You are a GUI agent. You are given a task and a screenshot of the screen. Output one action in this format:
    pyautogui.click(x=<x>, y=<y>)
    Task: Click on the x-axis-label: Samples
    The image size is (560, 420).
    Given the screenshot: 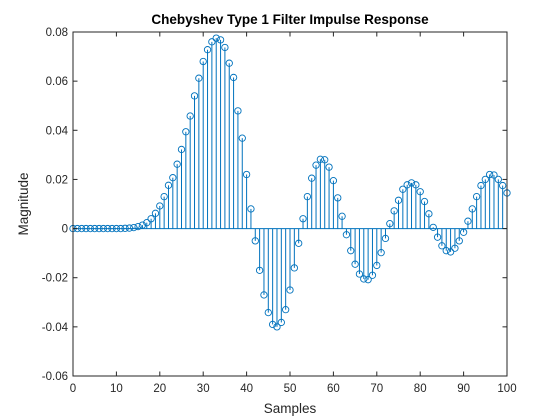 What is the action you would take?
    pyautogui.click(x=290, y=408)
    